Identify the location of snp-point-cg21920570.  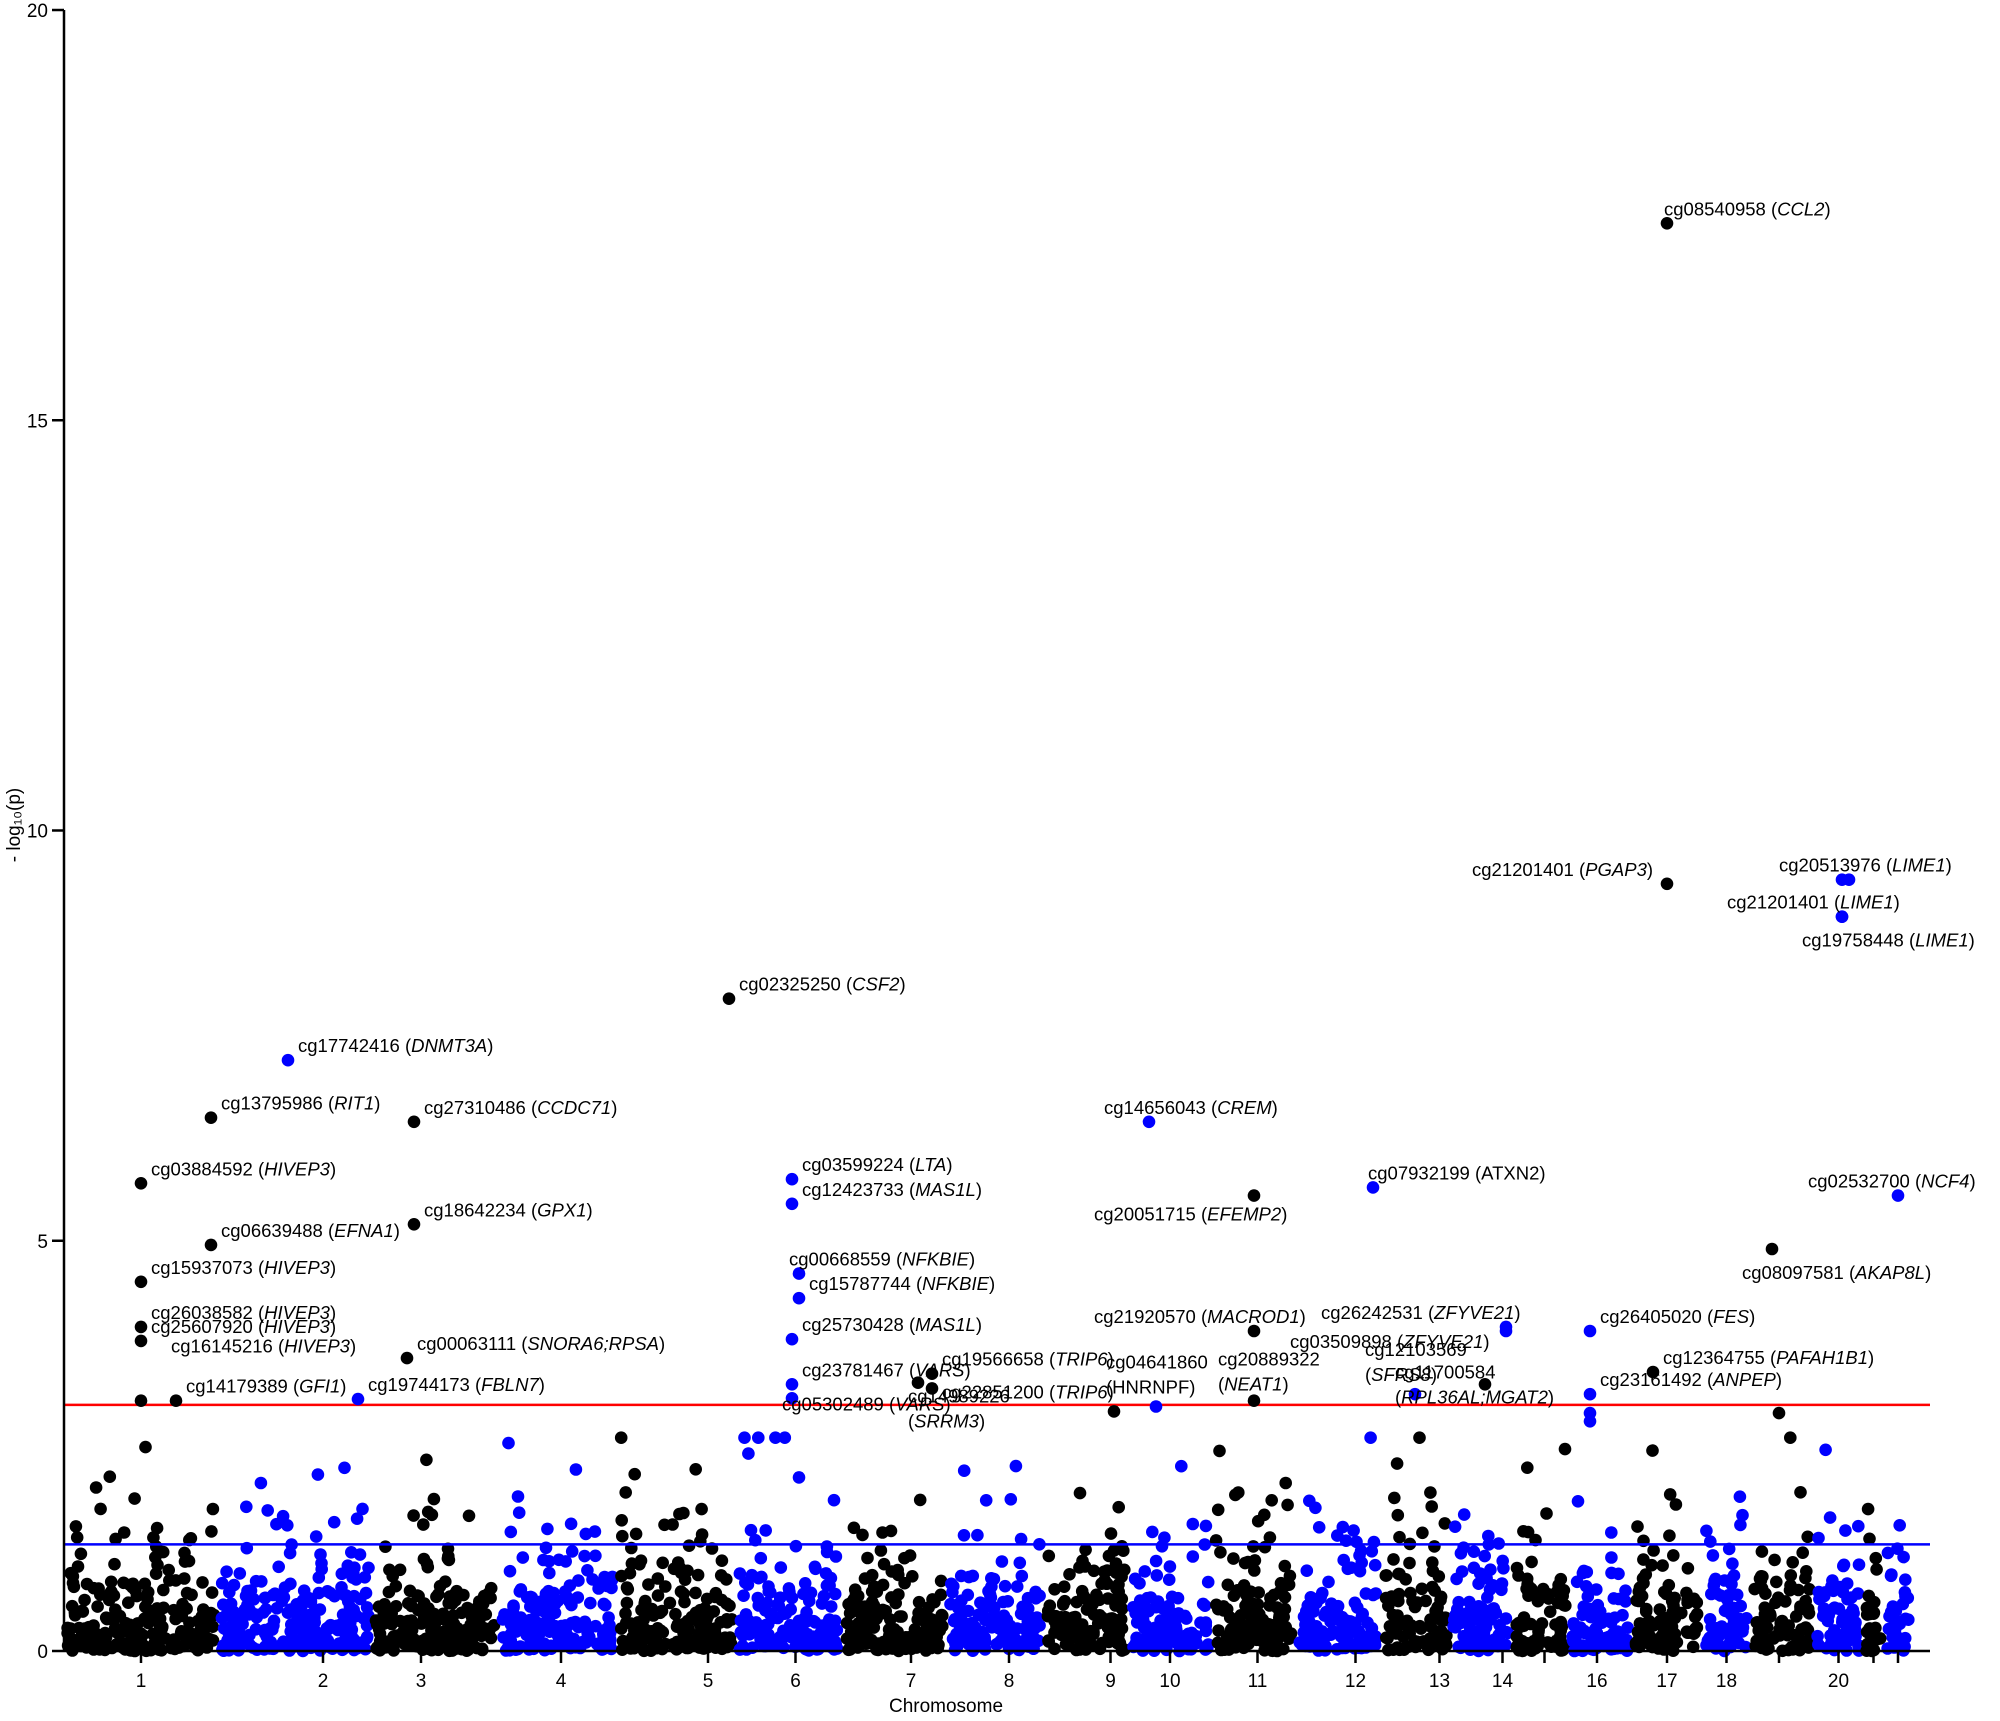
(1254, 1331).